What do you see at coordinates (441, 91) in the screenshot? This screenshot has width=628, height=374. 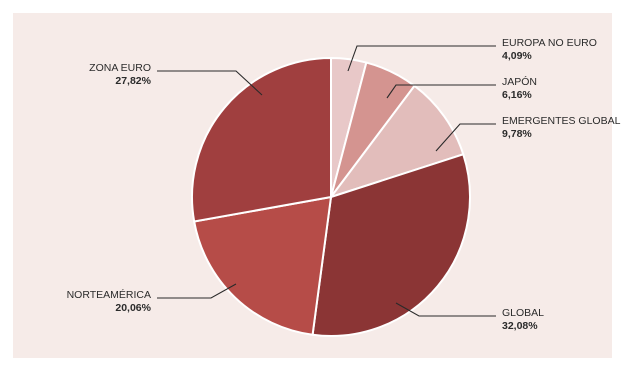 I see `leader-line-japon` at bounding box center [441, 91].